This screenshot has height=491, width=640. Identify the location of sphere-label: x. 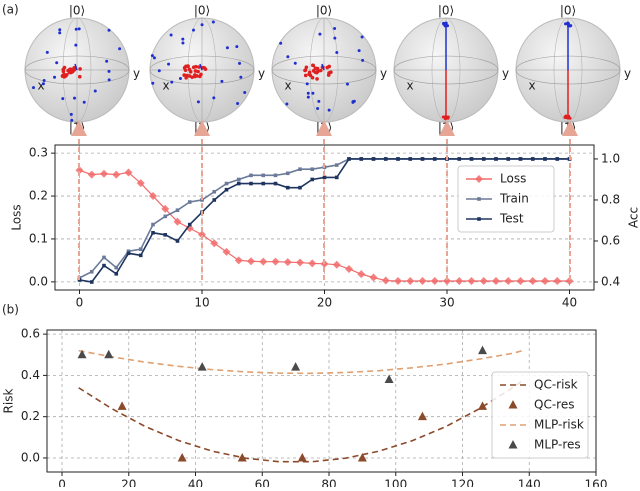
(531, 86).